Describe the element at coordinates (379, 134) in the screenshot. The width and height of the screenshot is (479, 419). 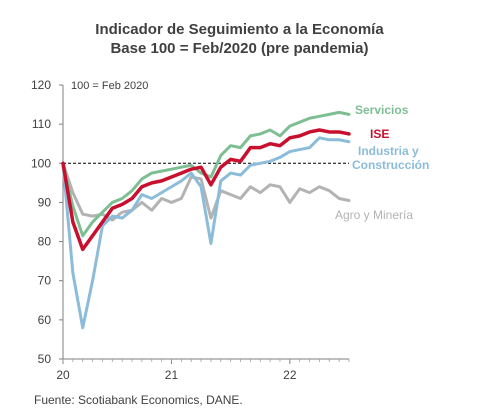
I see `series-label-ise: ISE` at that location.